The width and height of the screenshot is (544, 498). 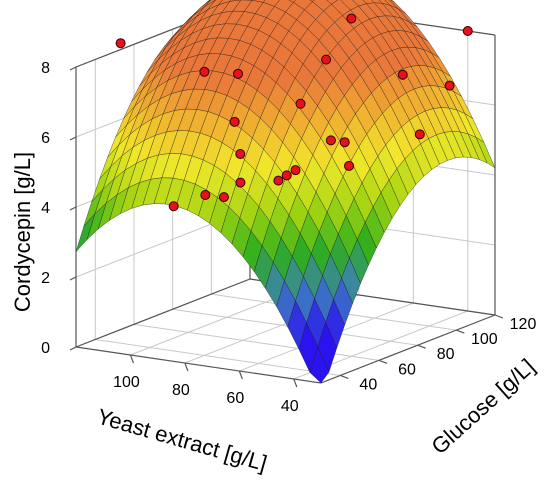 I want to click on x-tick-label: 80, so click(x=181, y=390).